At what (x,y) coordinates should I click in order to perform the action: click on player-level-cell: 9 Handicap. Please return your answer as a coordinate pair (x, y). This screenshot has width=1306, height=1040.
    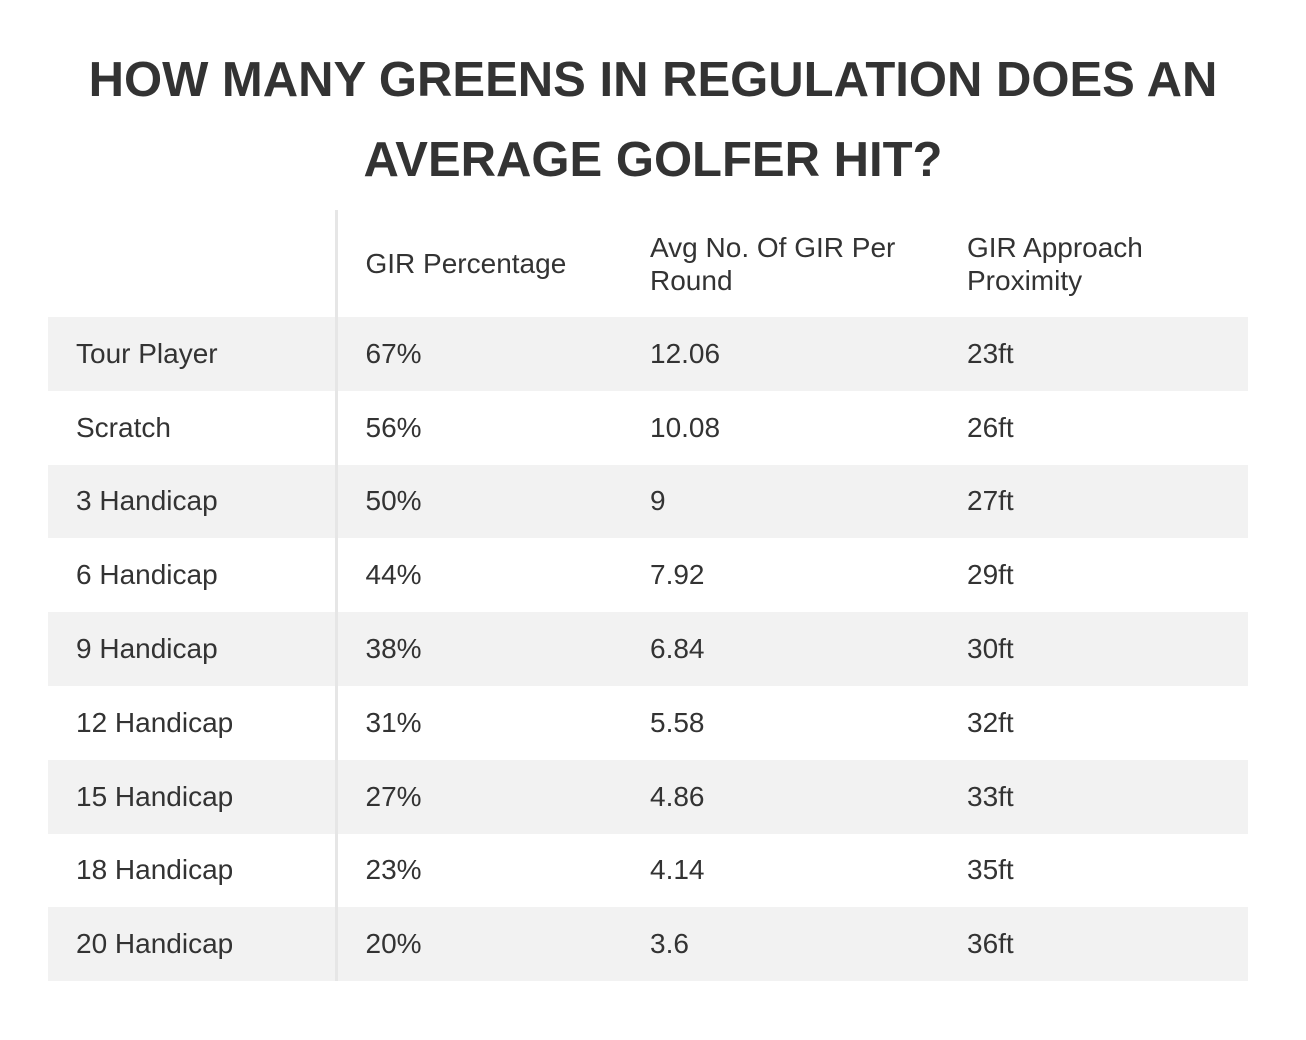
    Looking at the image, I should click on (193, 649).